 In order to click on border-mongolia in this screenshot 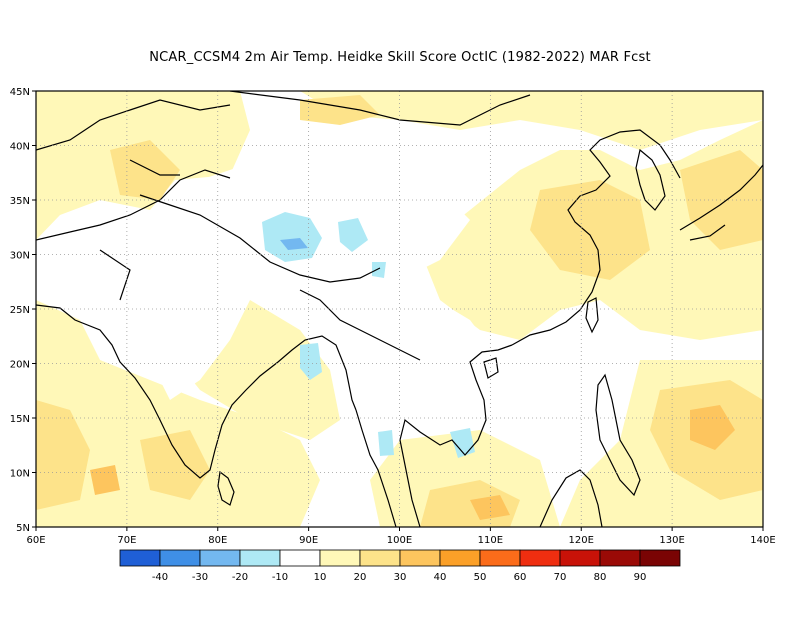, I will do `click(380, 108)`.